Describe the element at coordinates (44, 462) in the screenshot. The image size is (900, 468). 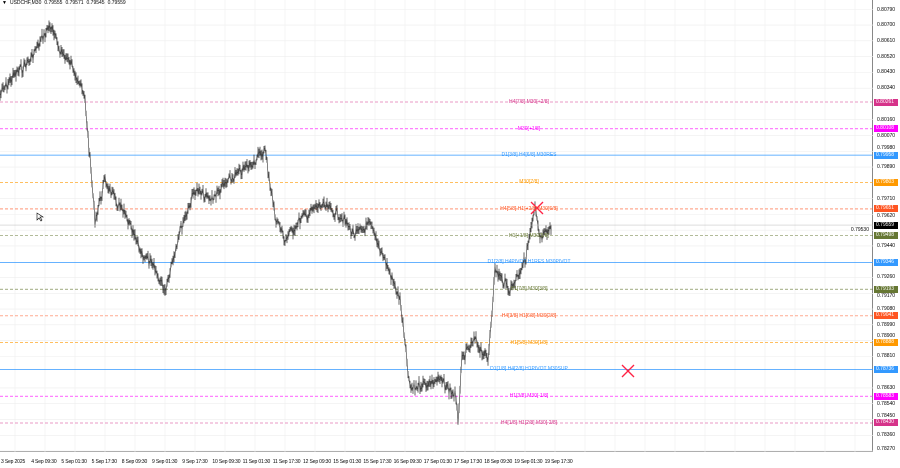
I see `time-tick: 4 Sep 09:30` at that location.